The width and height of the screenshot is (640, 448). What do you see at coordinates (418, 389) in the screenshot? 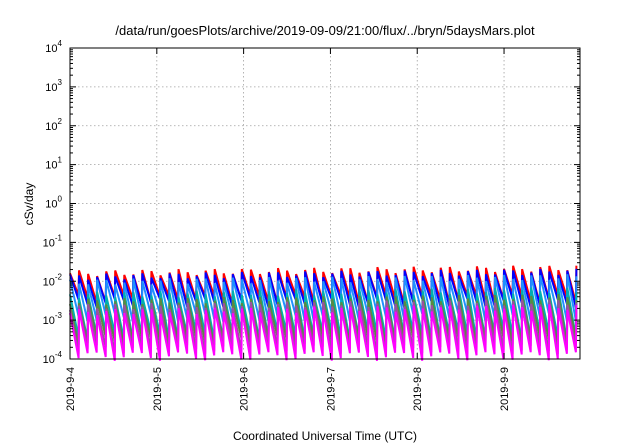
I see `x-tick-label: 2019-9-8` at bounding box center [418, 389].